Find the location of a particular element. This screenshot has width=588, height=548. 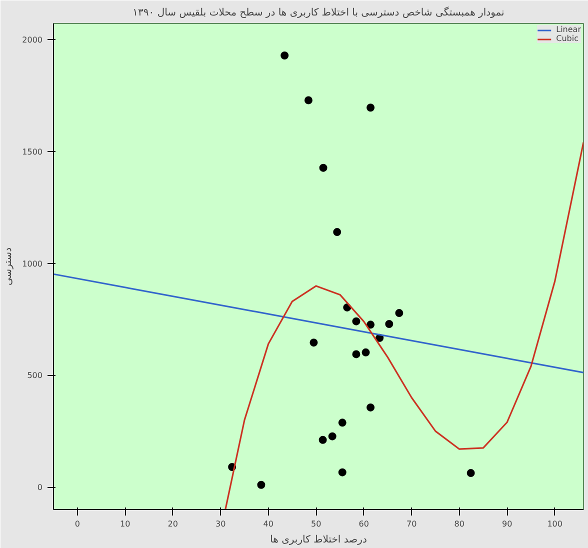

x-tick-label: 100 is located at coordinates (554, 524).